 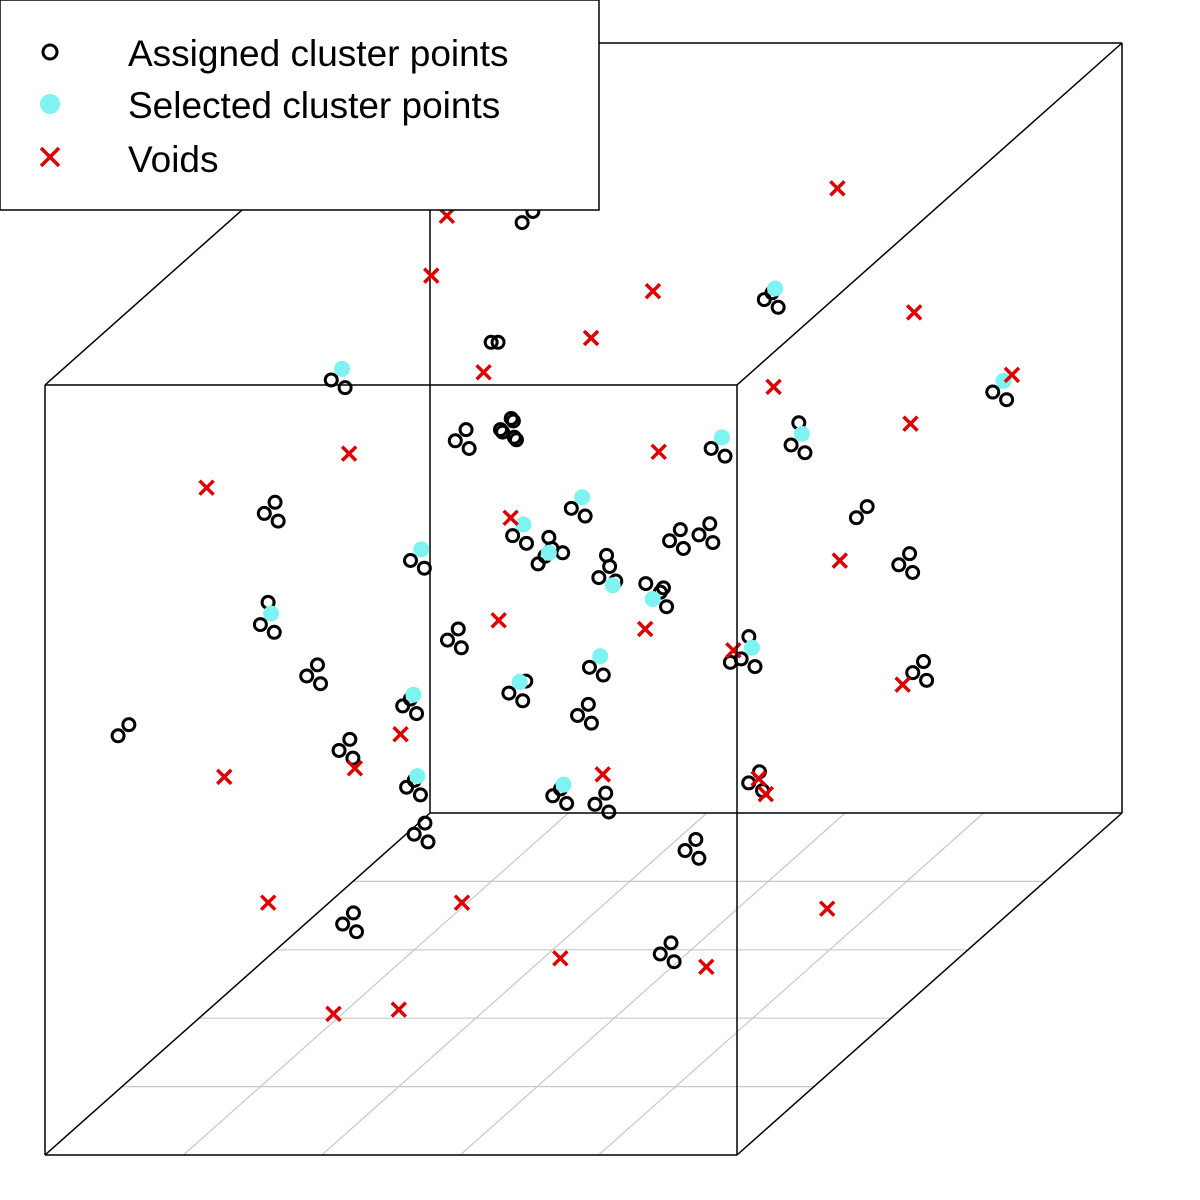 What do you see at coordinates (50, 157) in the screenshot?
I see `legend-marker-voids` at bounding box center [50, 157].